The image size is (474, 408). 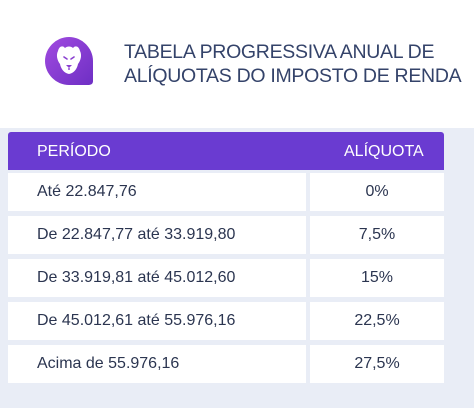 I want to click on lion-icon, so click(x=69, y=61).